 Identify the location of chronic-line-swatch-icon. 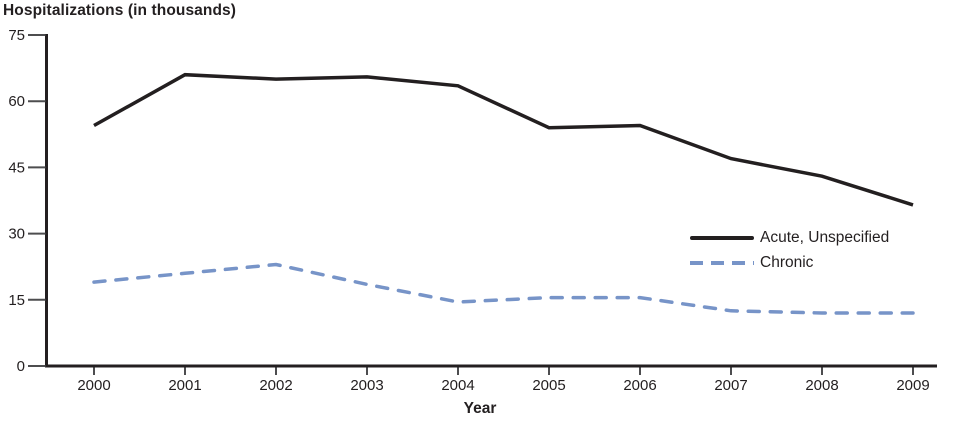
(722, 262).